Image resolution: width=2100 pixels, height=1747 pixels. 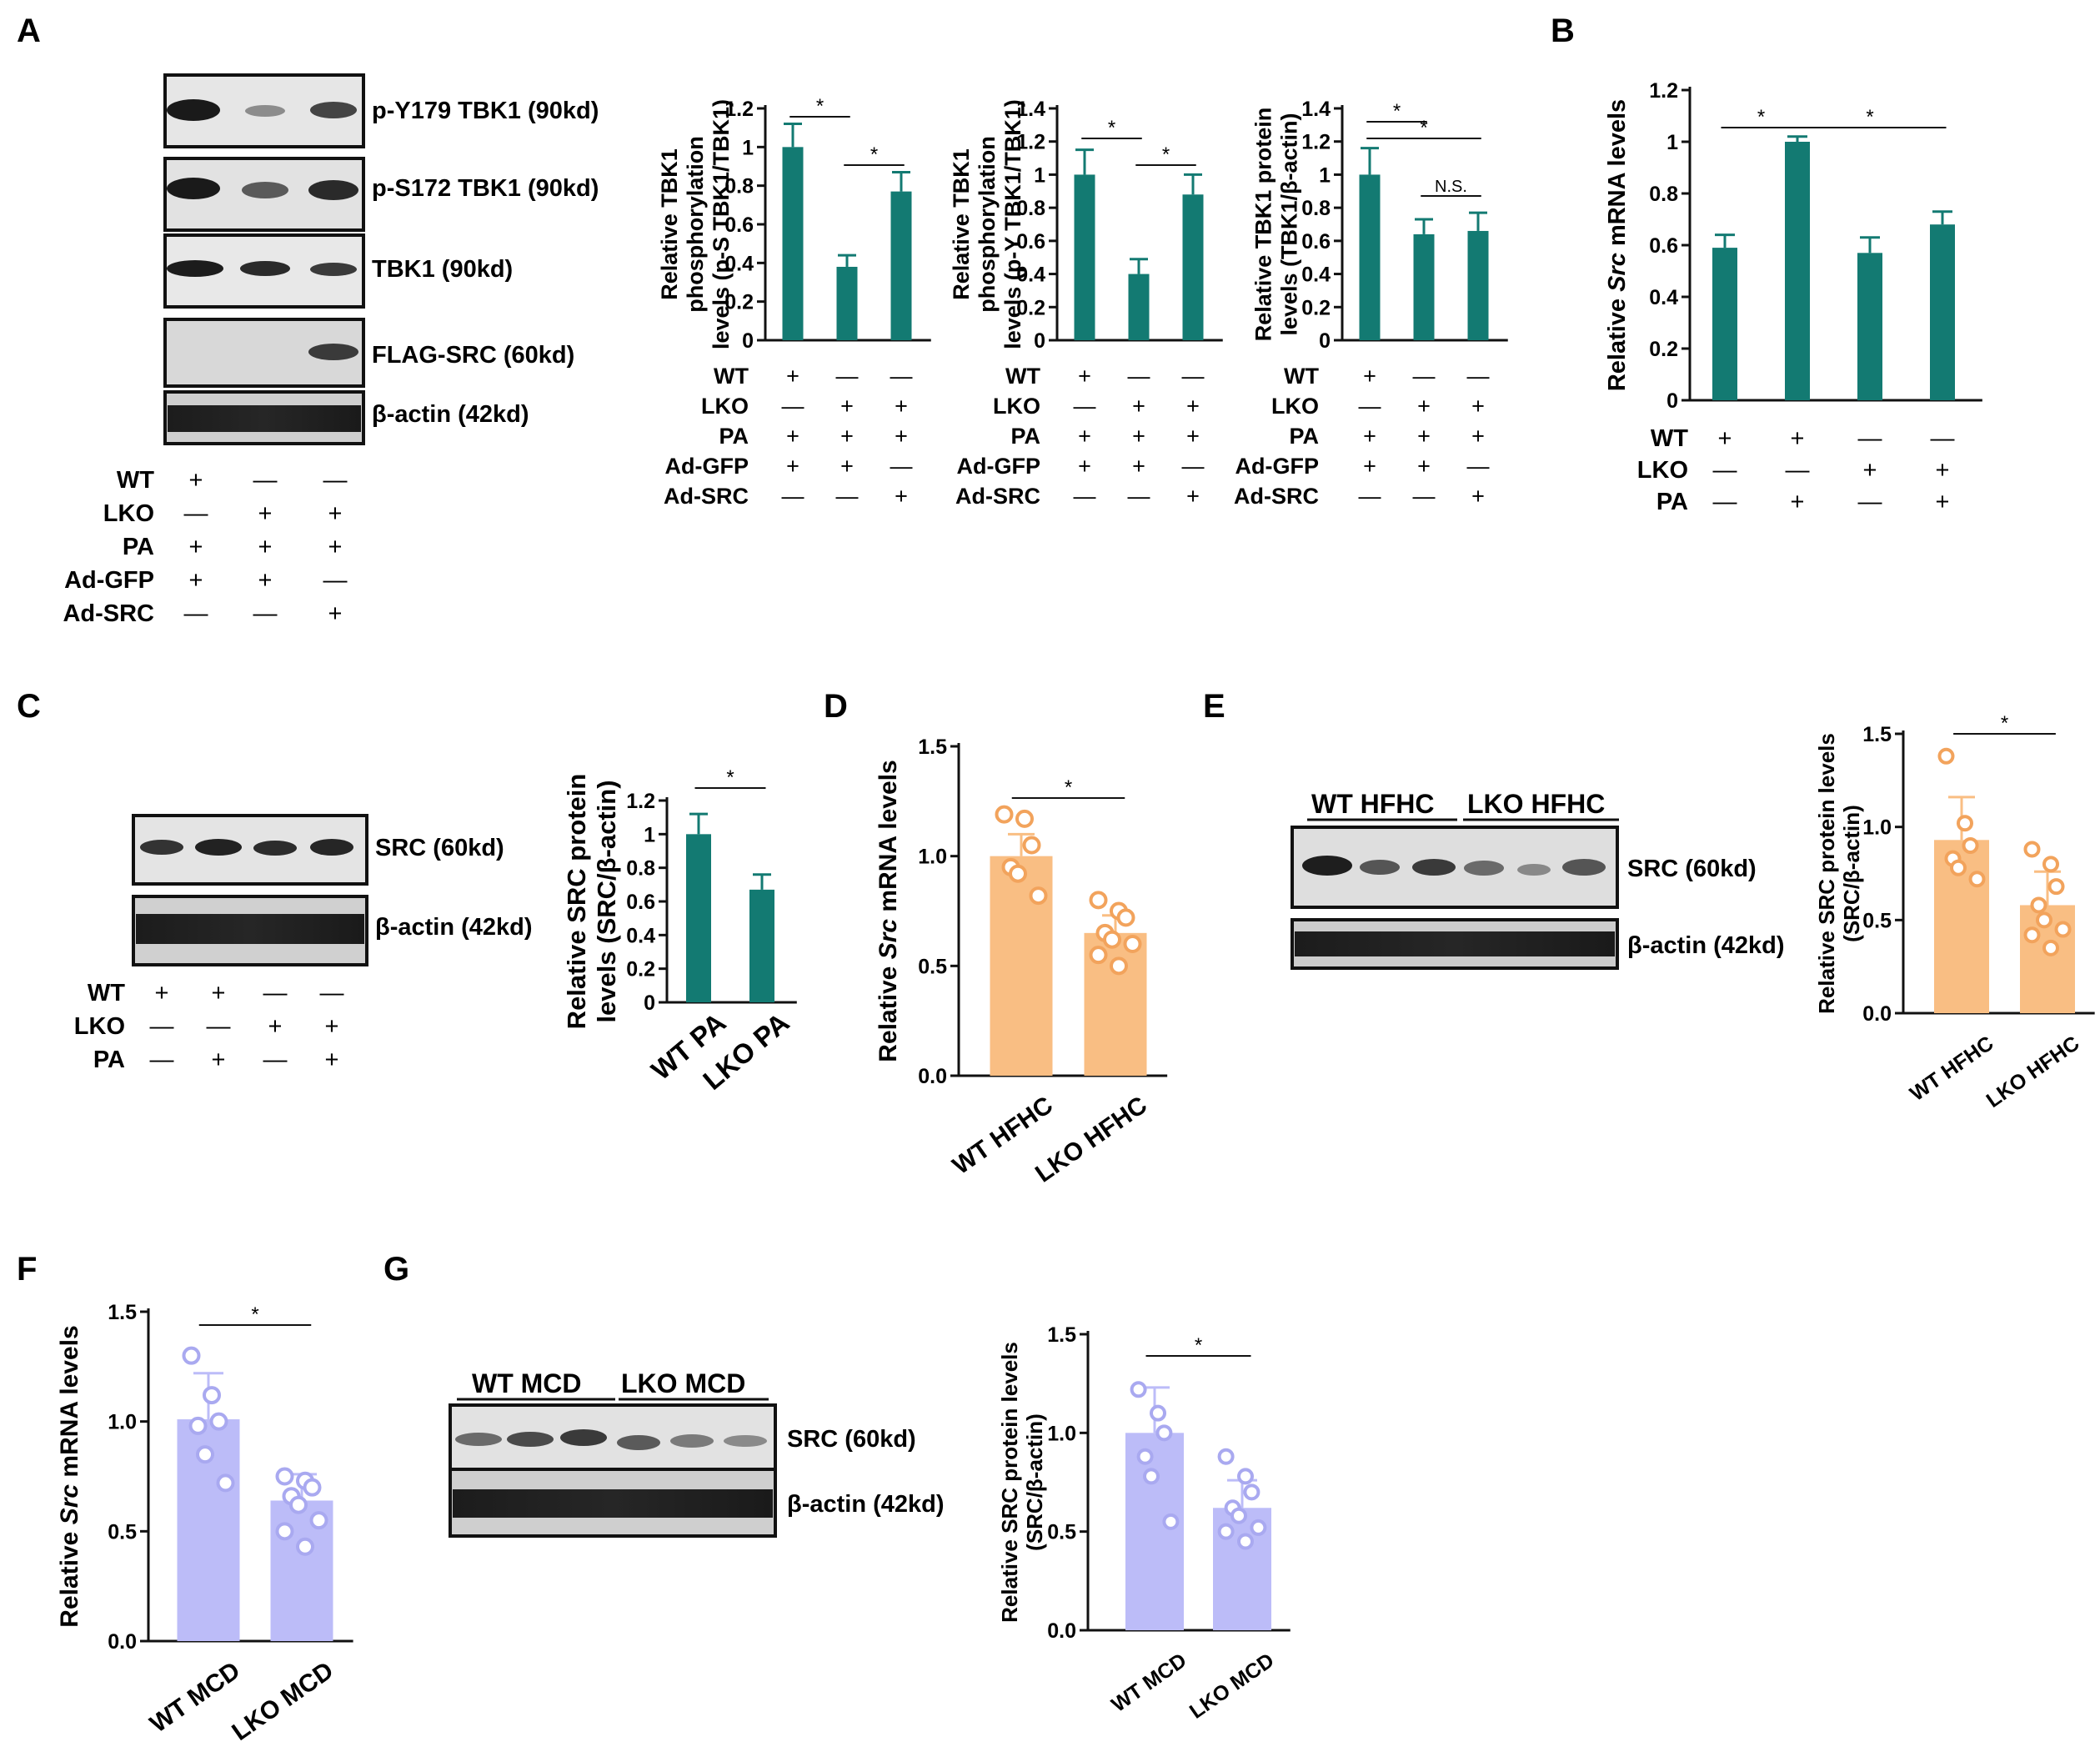 What do you see at coordinates (1214, 706) in the screenshot?
I see `panel-letter-e: E` at bounding box center [1214, 706].